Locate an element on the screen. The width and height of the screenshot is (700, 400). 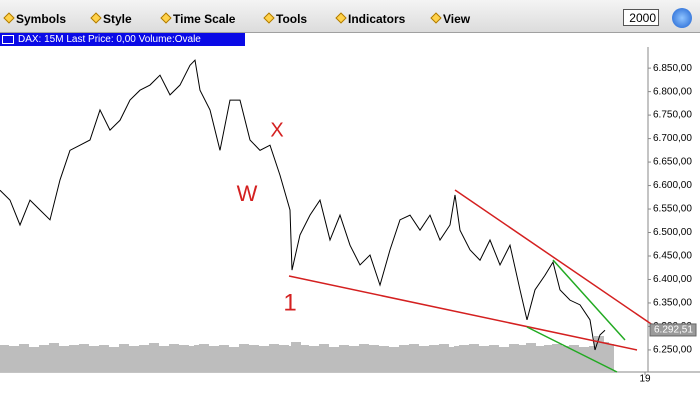
y-tick-label: 6.650,00 is located at coordinates (672, 162).